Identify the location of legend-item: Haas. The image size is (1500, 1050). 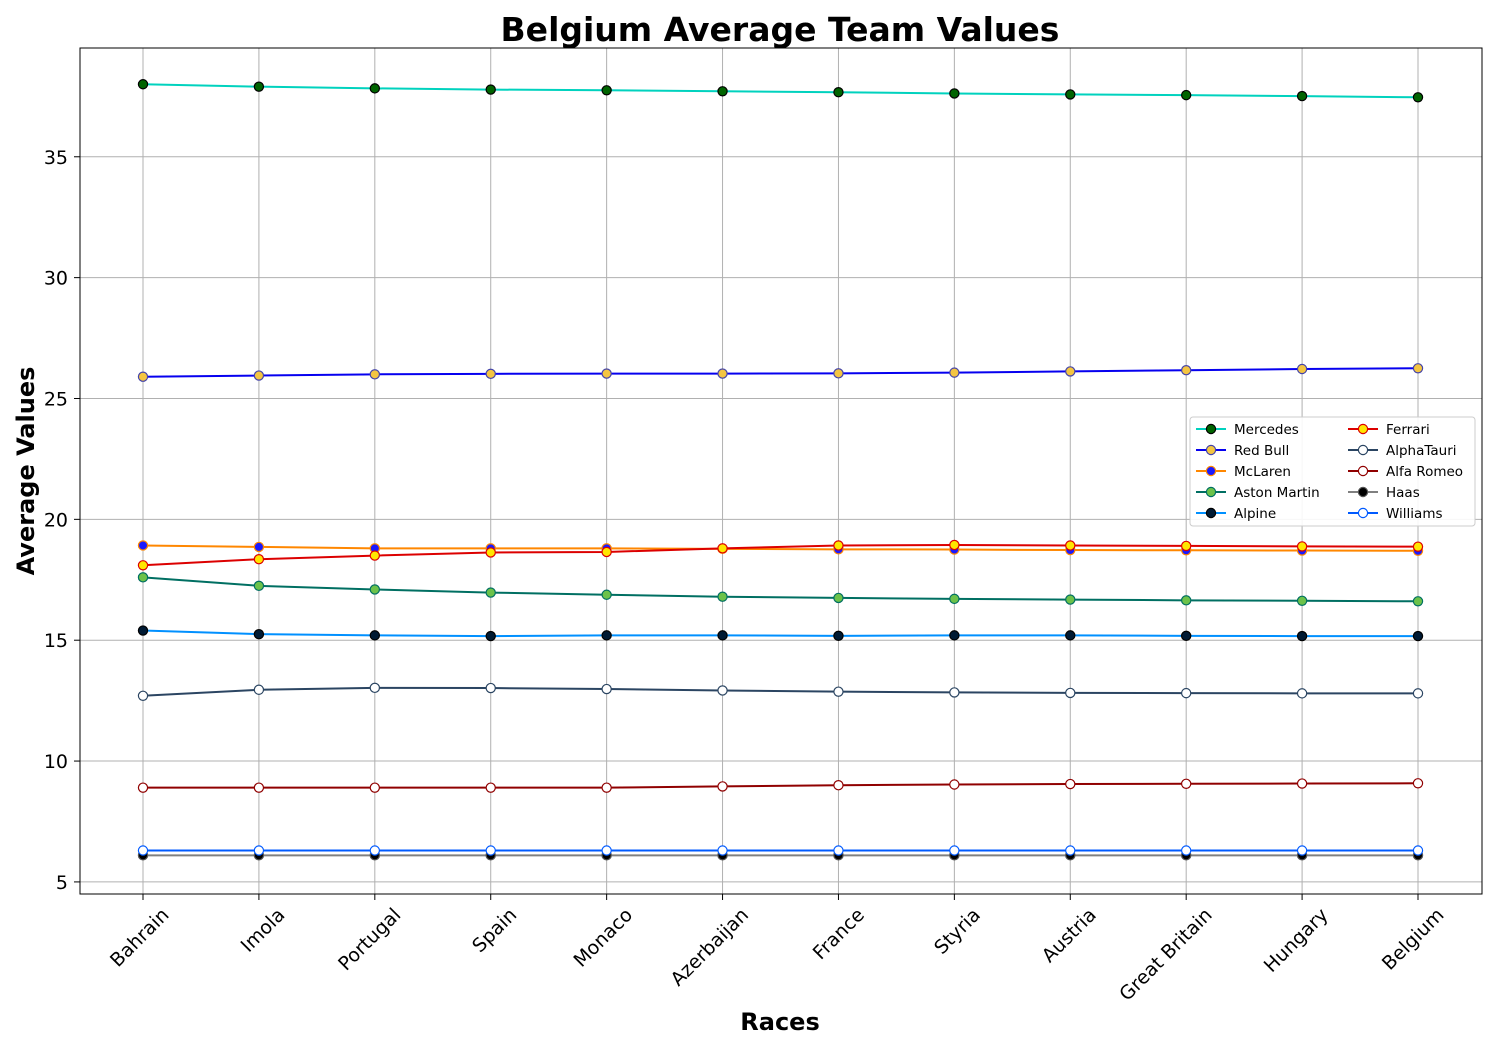
(1384, 493).